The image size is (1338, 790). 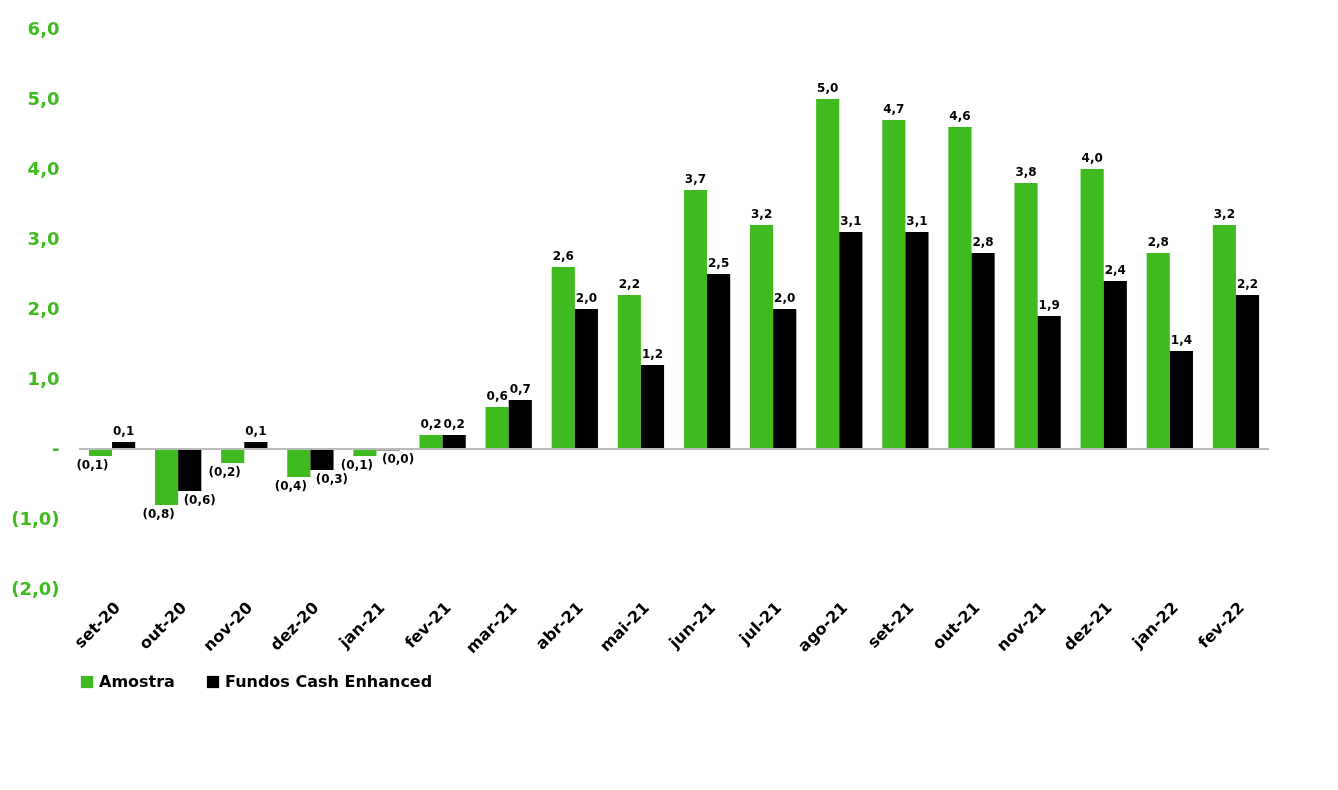 I want to click on legend-label: Amostra, so click(x=137, y=681).